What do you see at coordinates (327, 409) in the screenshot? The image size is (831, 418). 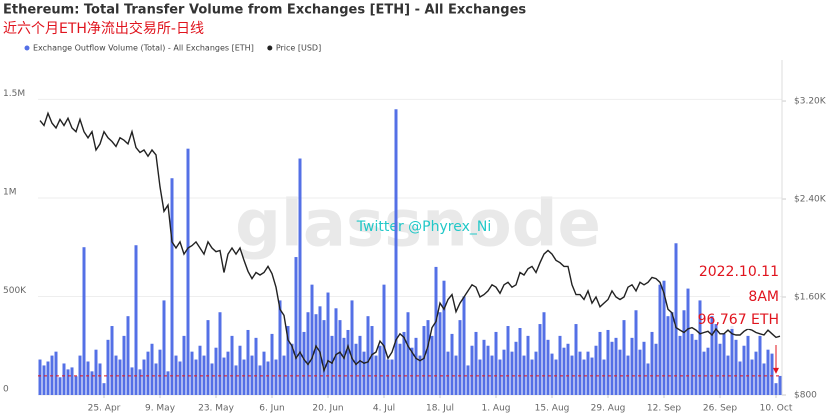 I see `x-tick-label: 20. Jun` at bounding box center [327, 409].